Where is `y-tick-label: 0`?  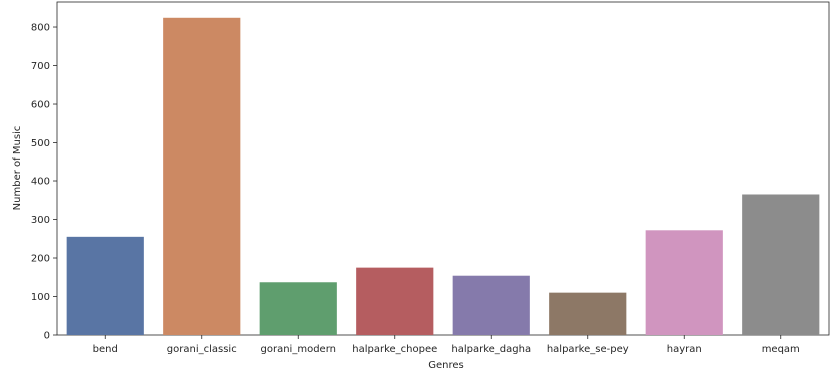
y-tick-label: 0 is located at coordinates (47, 336).